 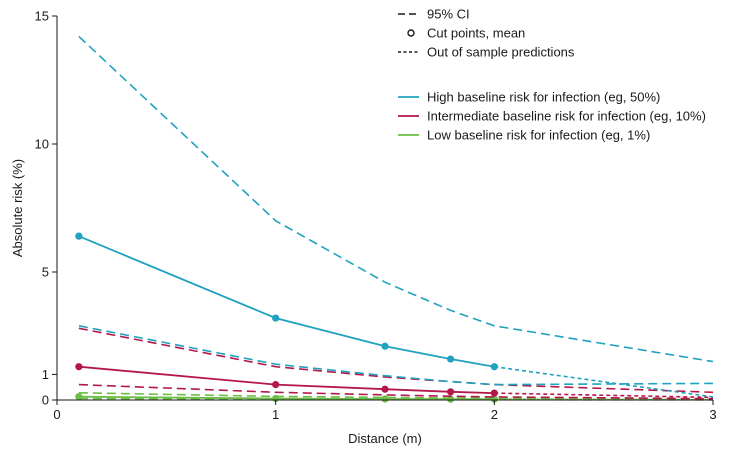 I want to click on y-tick-label: 5, so click(x=45, y=272).